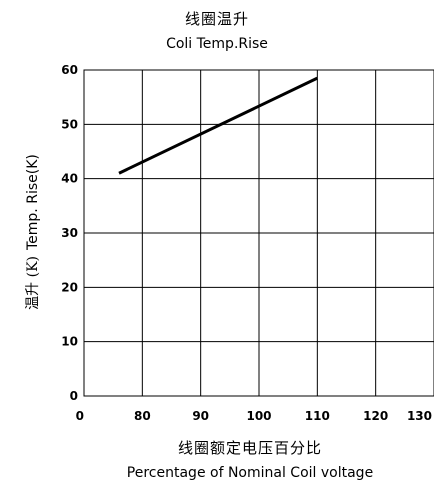 The image size is (434, 488). I want to click on y-tick-label: 10, so click(69, 342).